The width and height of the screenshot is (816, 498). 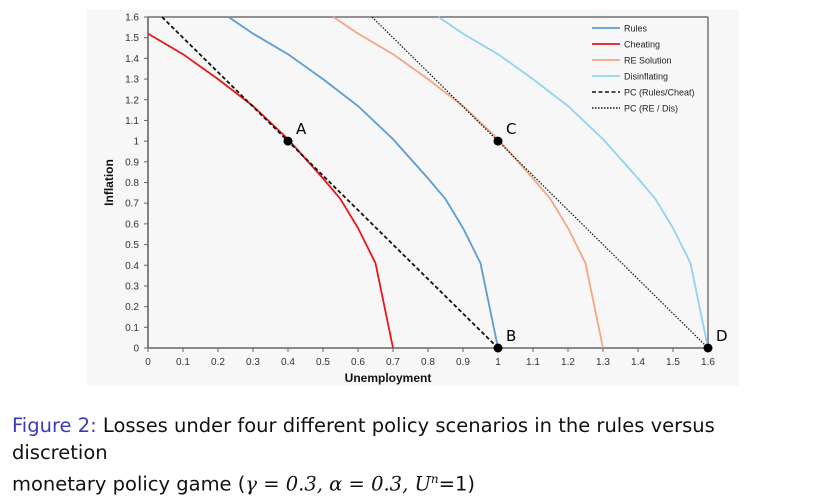 I want to click on y-tick-label: 0.6, so click(x=132, y=224).